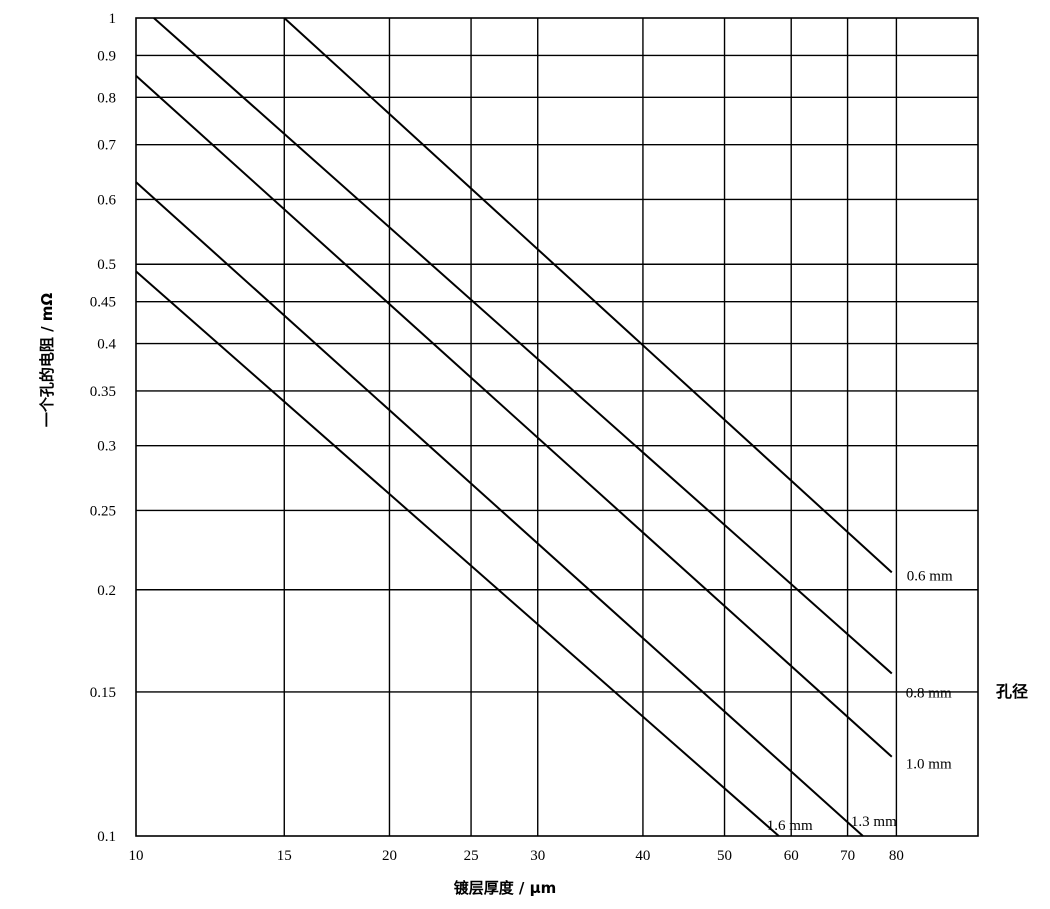 Image resolution: width=1050 pixels, height=909 pixels. Describe the element at coordinates (106, 265) in the screenshot. I see `y-tick-label-0.5: 0.5` at that location.